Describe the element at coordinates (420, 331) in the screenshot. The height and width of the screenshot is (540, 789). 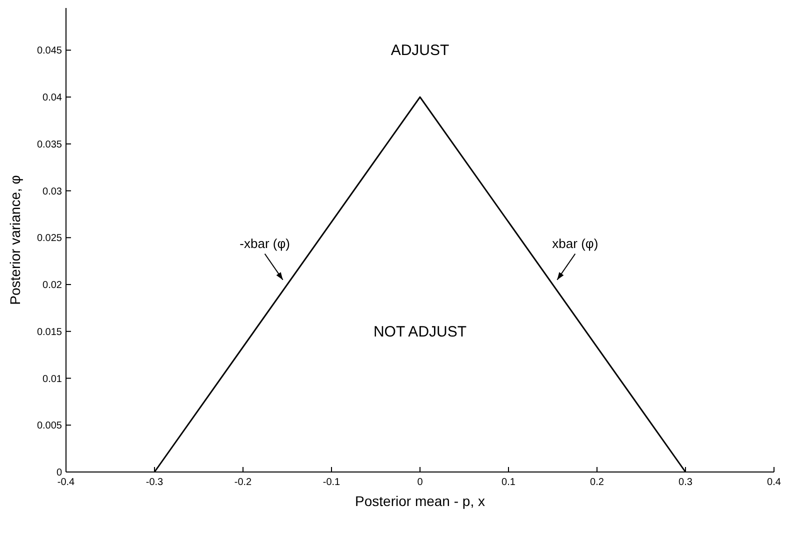
I see `annotation: NOT ADJUST` at that location.